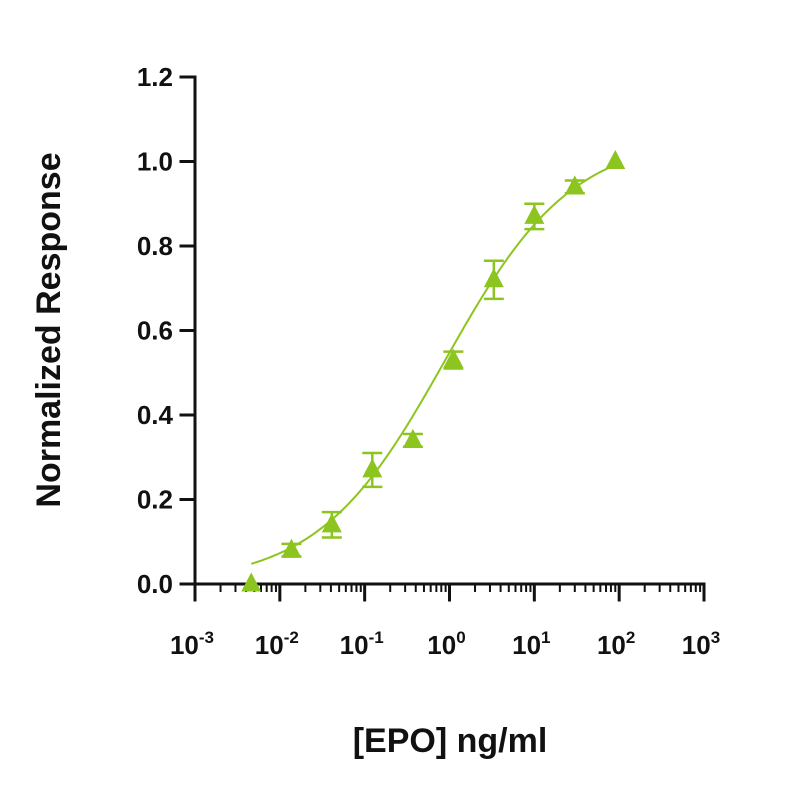 This screenshot has width=800, height=800. What do you see at coordinates (192, 644) in the screenshot?
I see `x-tick-label: 10⁻³` at bounding box center [192, 644].